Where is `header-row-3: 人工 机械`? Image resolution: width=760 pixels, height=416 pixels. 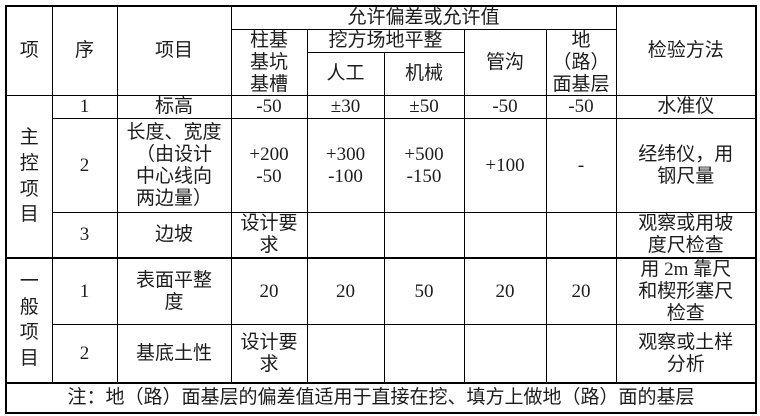 header-row-3: 人工 机械 is located at coordinates (381, 74).